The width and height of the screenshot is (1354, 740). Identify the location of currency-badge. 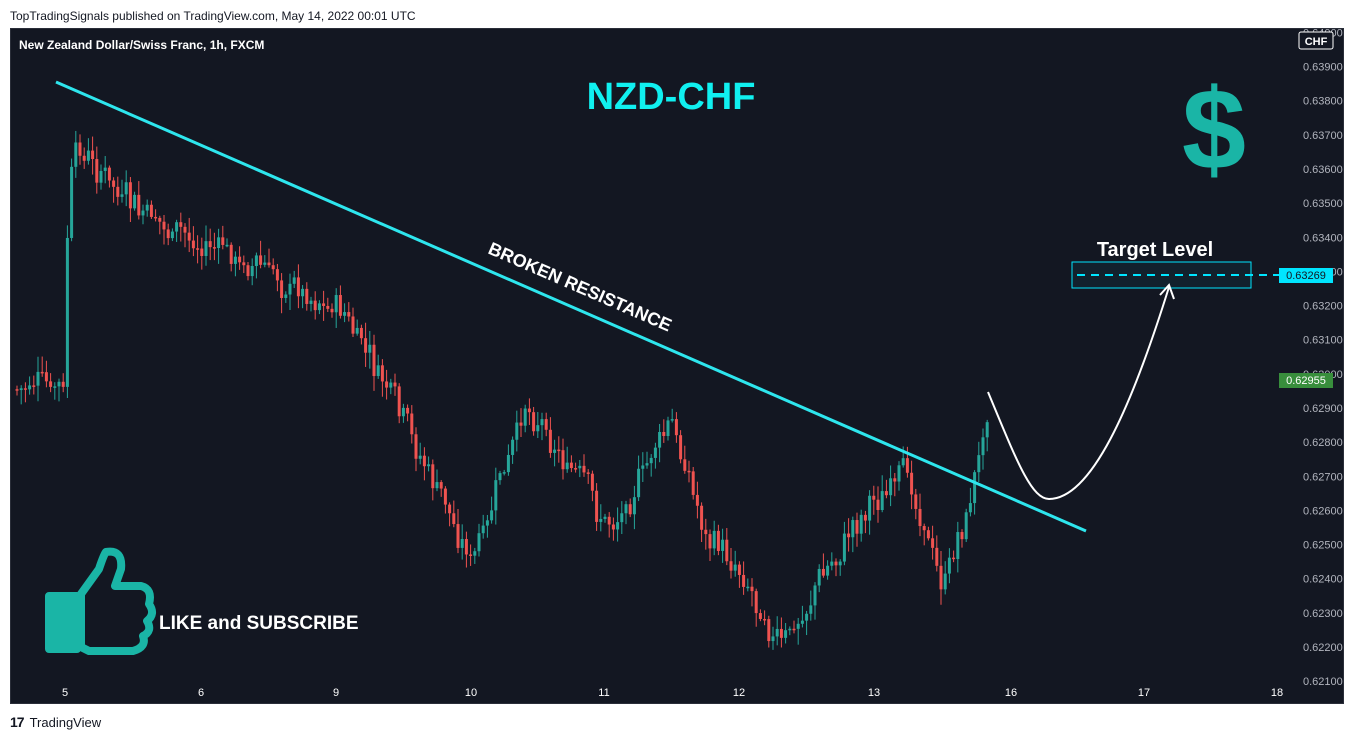
(1316, 40).